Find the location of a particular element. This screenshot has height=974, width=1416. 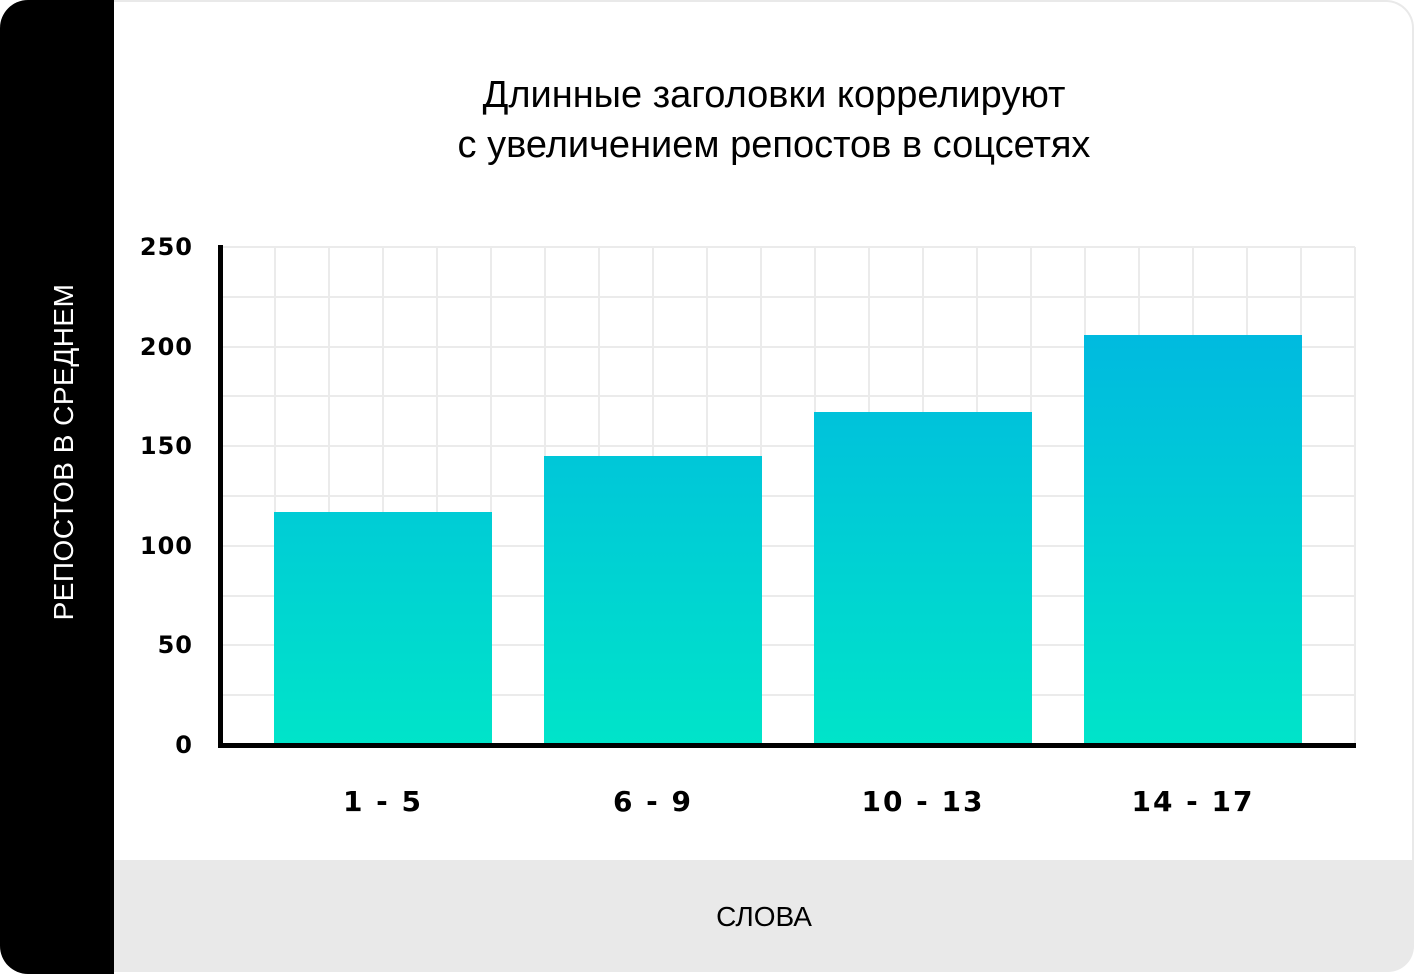

y-axis-label: РЕПОСТОВ В СРЕДНЕМ is located at coordinates (63, 452).